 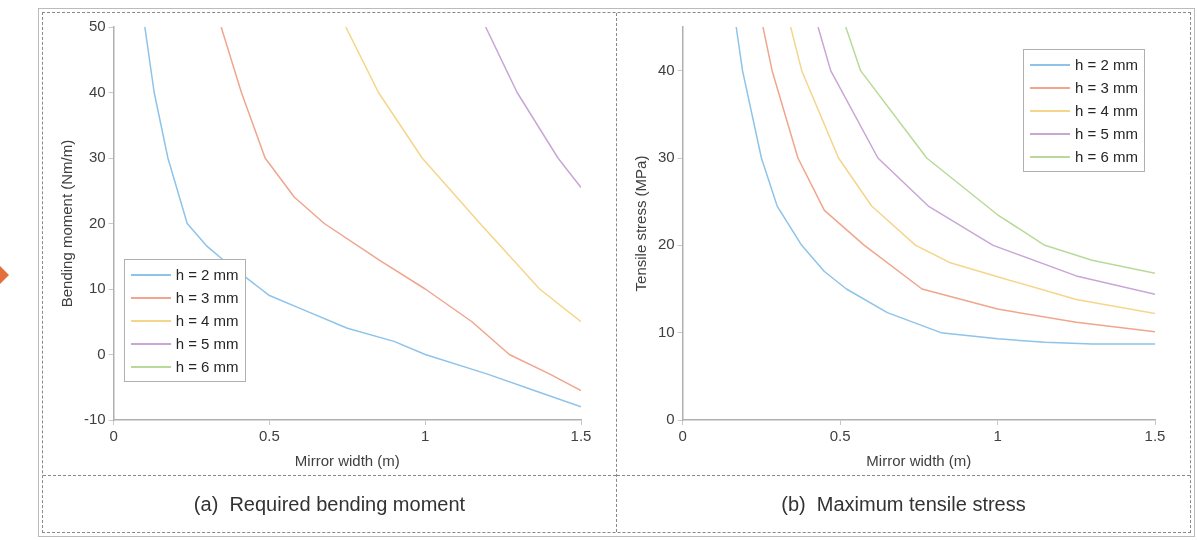 What do you see at coordinates (97, 26) in the screenshot?
I see `y-tick-label: 50` at bounding box center [97, 26].